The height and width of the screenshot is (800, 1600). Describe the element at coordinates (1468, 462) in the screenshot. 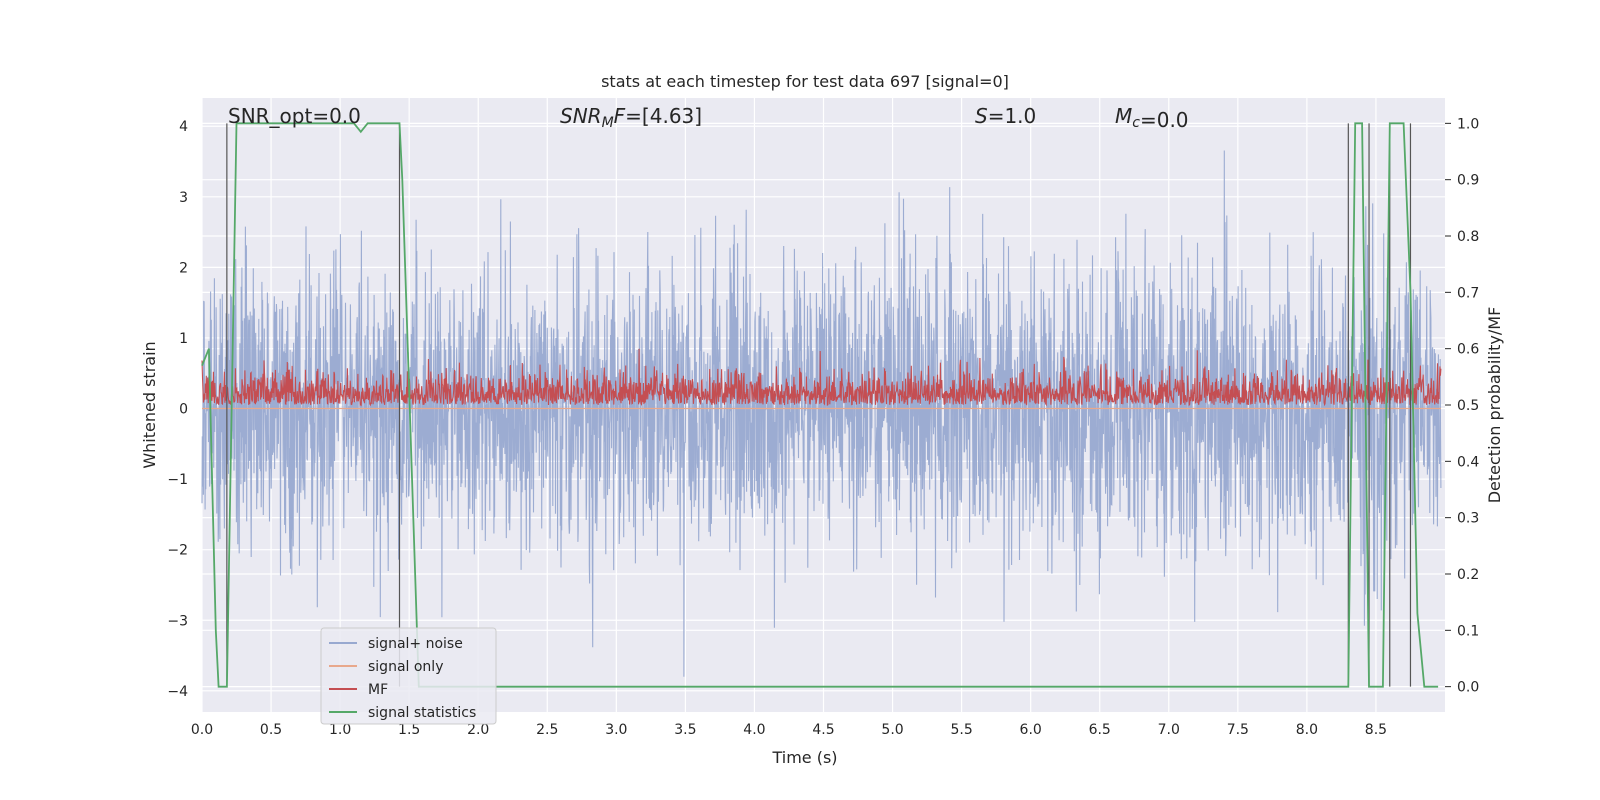

I see `y-right-tick-label: 0.4` at that location.